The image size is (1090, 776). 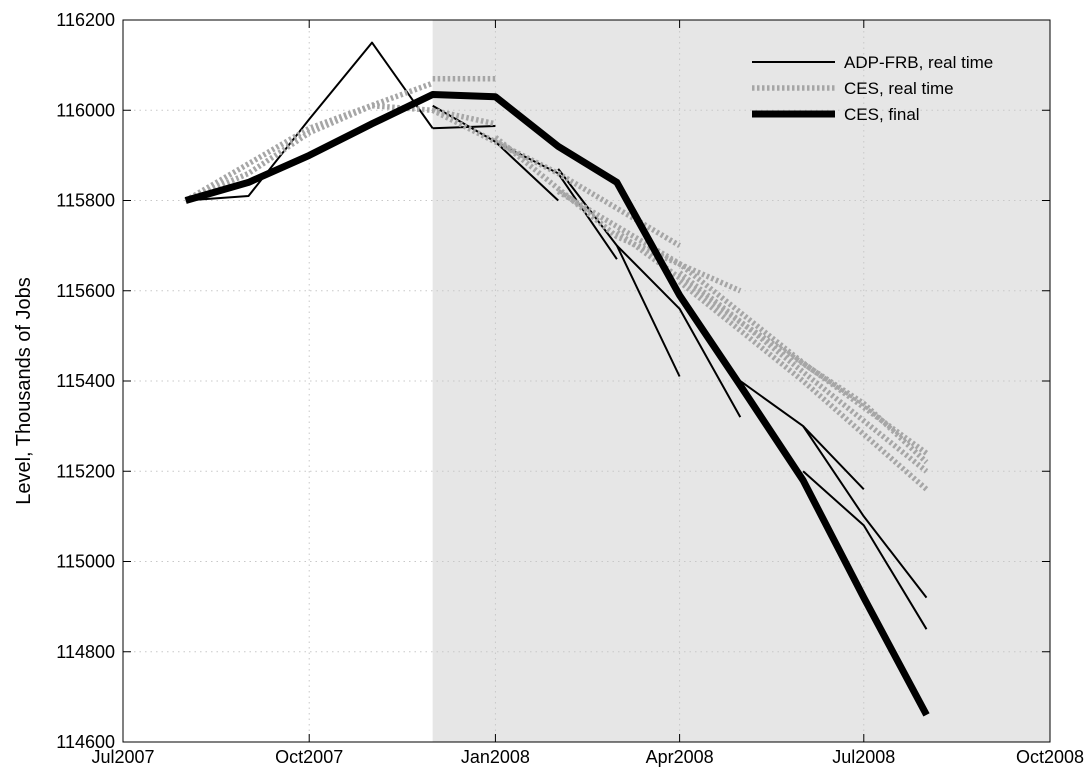 What do you see at coordinates (24, 391) in the screenshot?
I see `y-axis-label: Level, Thousands of Jobs` at bounding box center [24, 391].